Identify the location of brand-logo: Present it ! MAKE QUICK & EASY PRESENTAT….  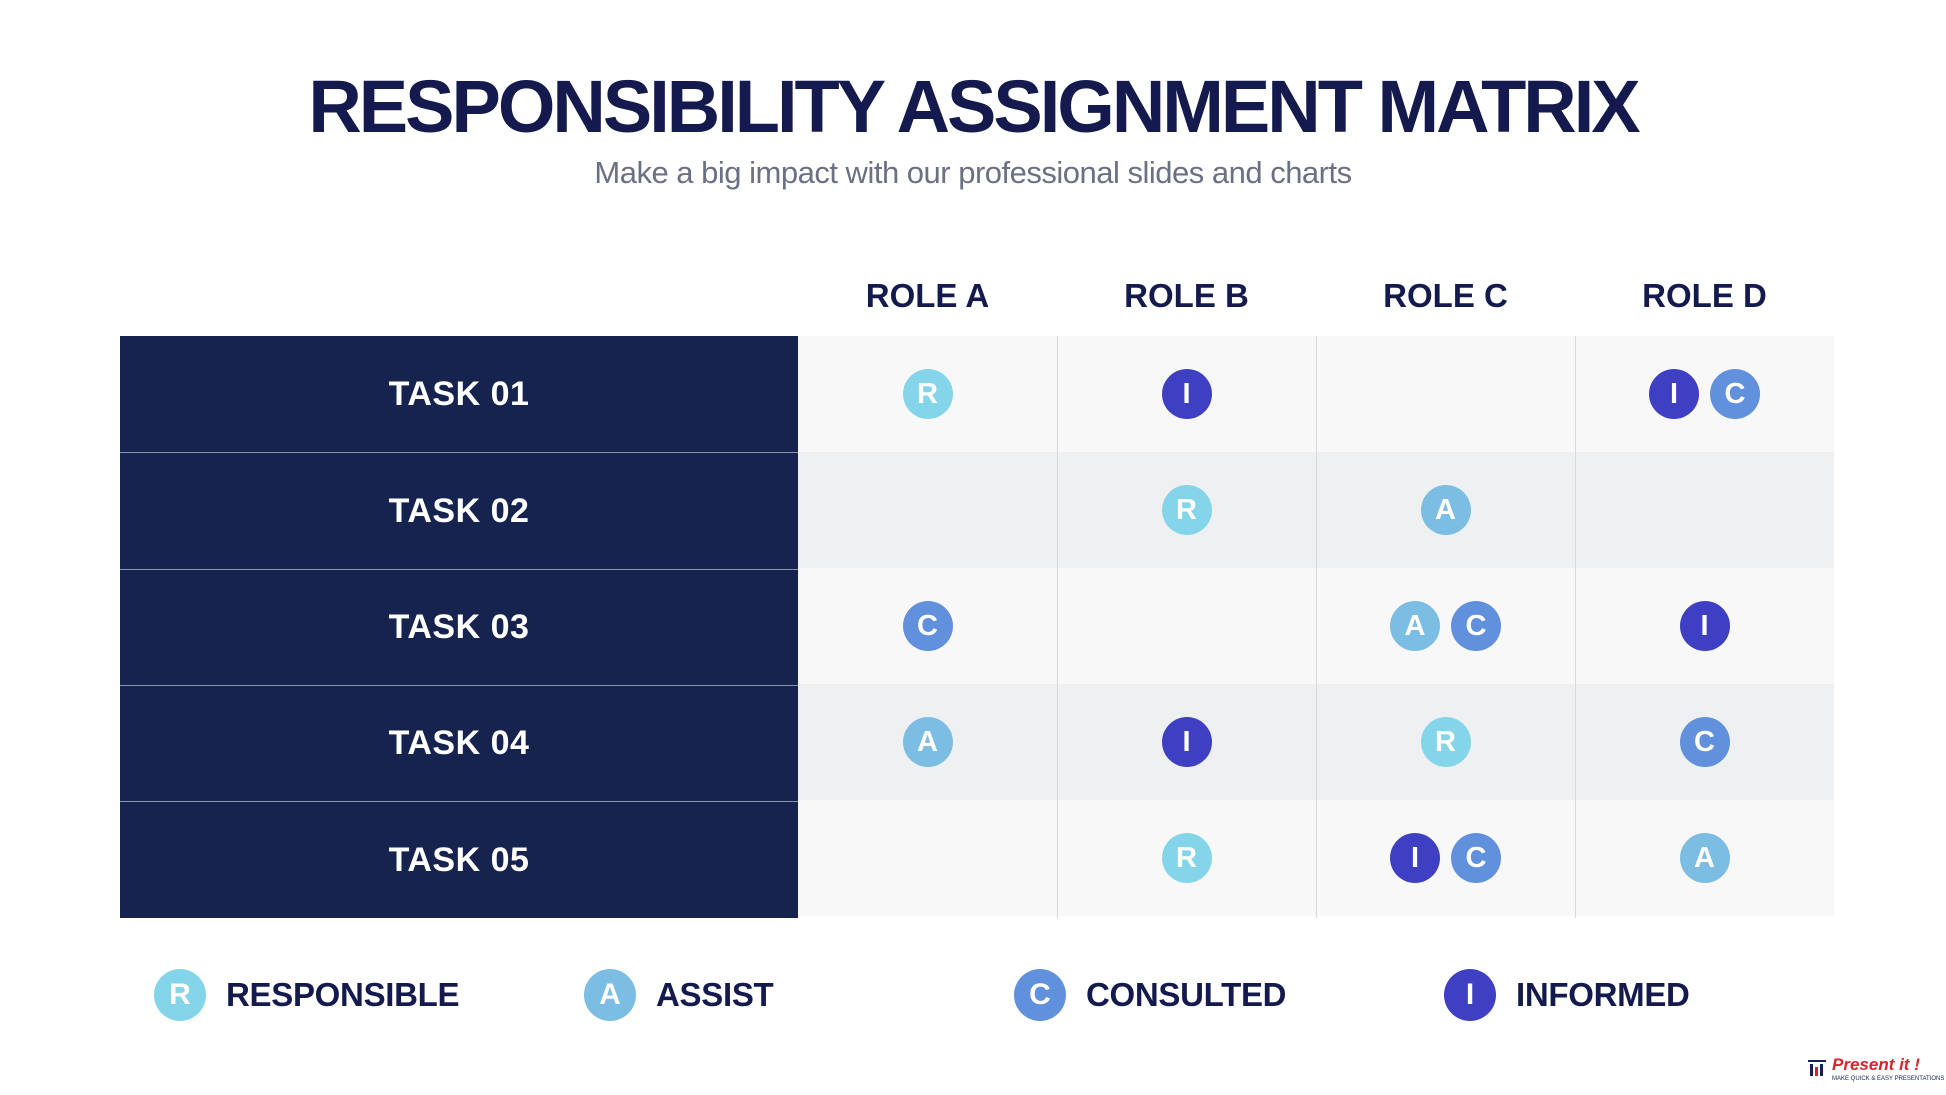
(1876, 1070).